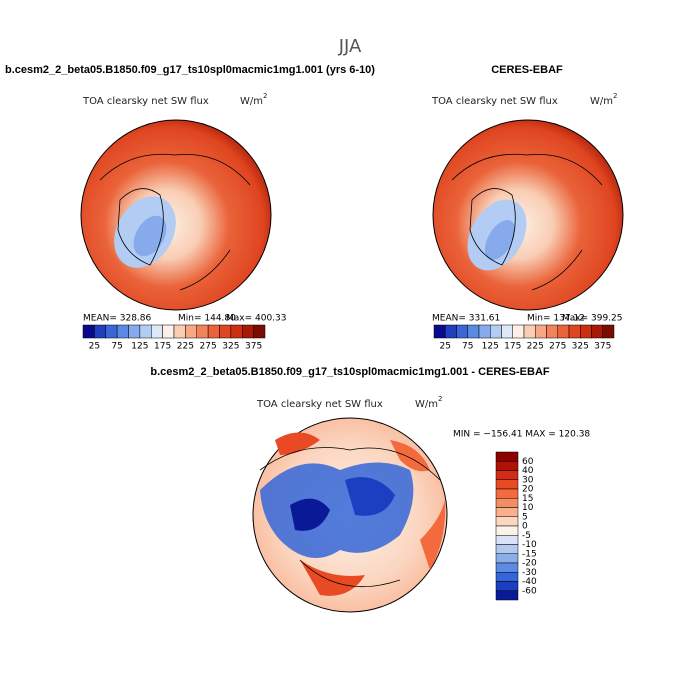  Describe the element at coordinates (529, 564) in the screenshot. I see `colorbar-label: -20` at that location.